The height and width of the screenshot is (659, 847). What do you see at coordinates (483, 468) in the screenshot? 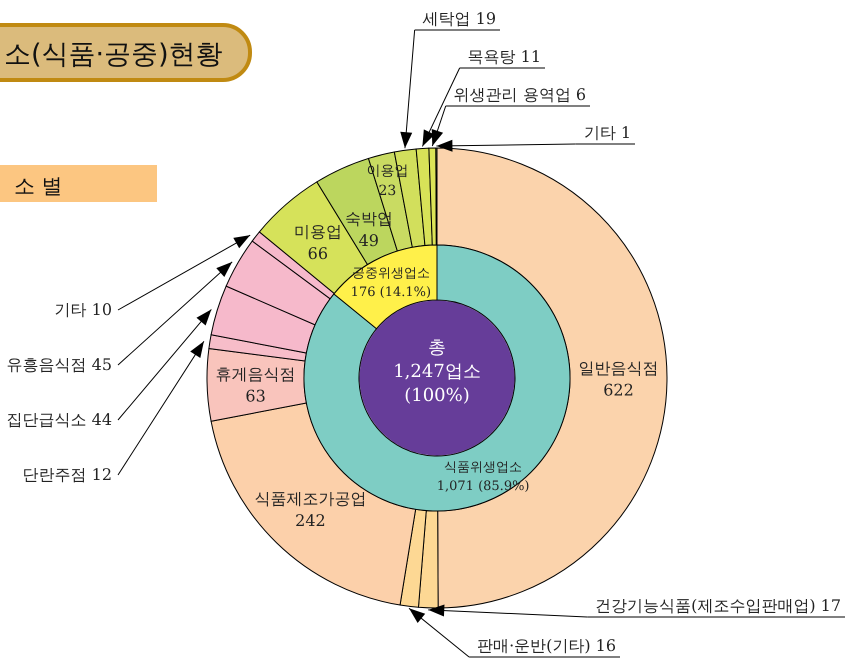
I see `slice-label: 식품위생업소` at bounding box center [483, 468].